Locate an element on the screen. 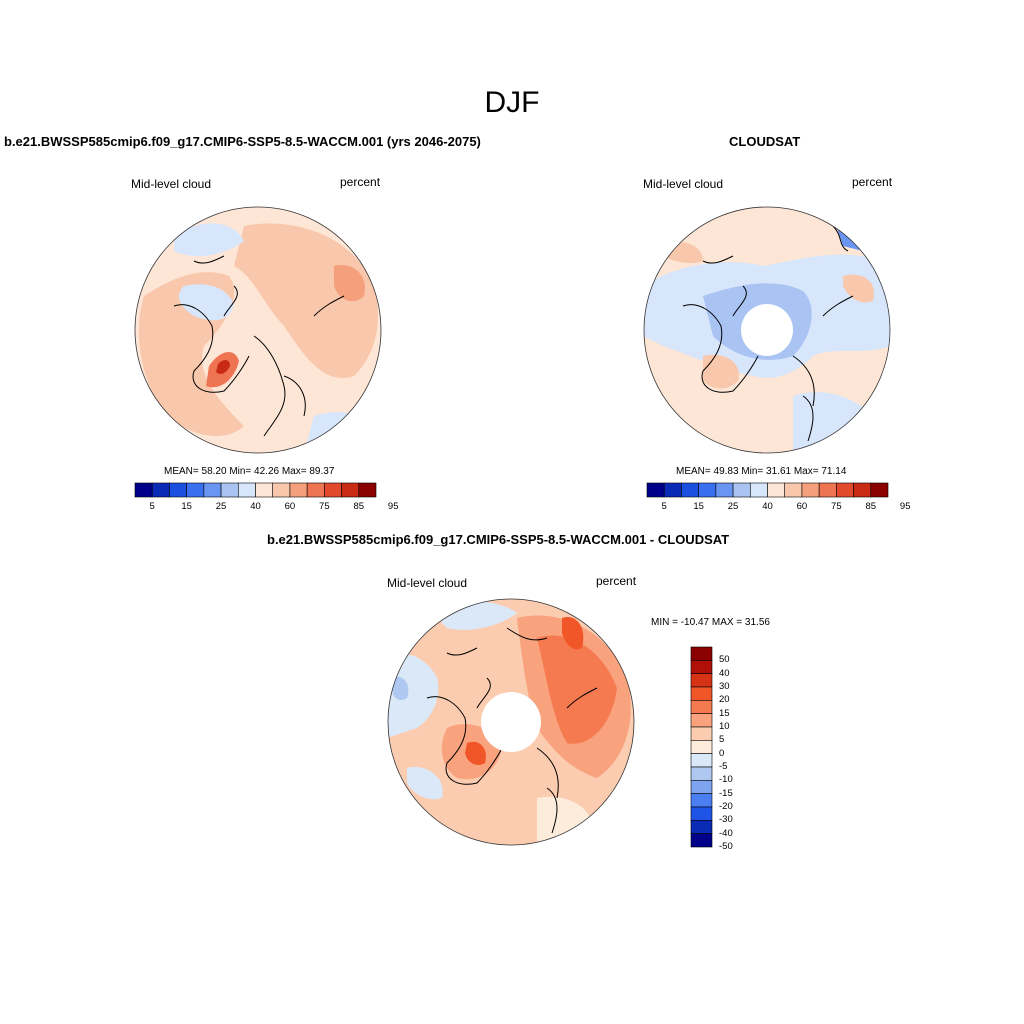 The image size is (1024, 1024). panel3-polar-map is located at coordinates (511, 722).